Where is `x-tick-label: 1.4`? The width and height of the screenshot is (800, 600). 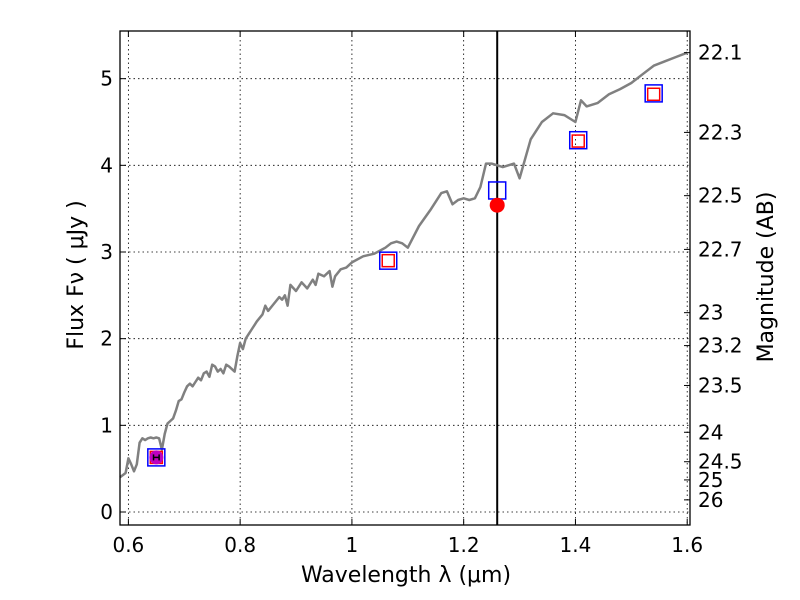
x-tick-label: 1.4 is located at coordinates (576, 545).